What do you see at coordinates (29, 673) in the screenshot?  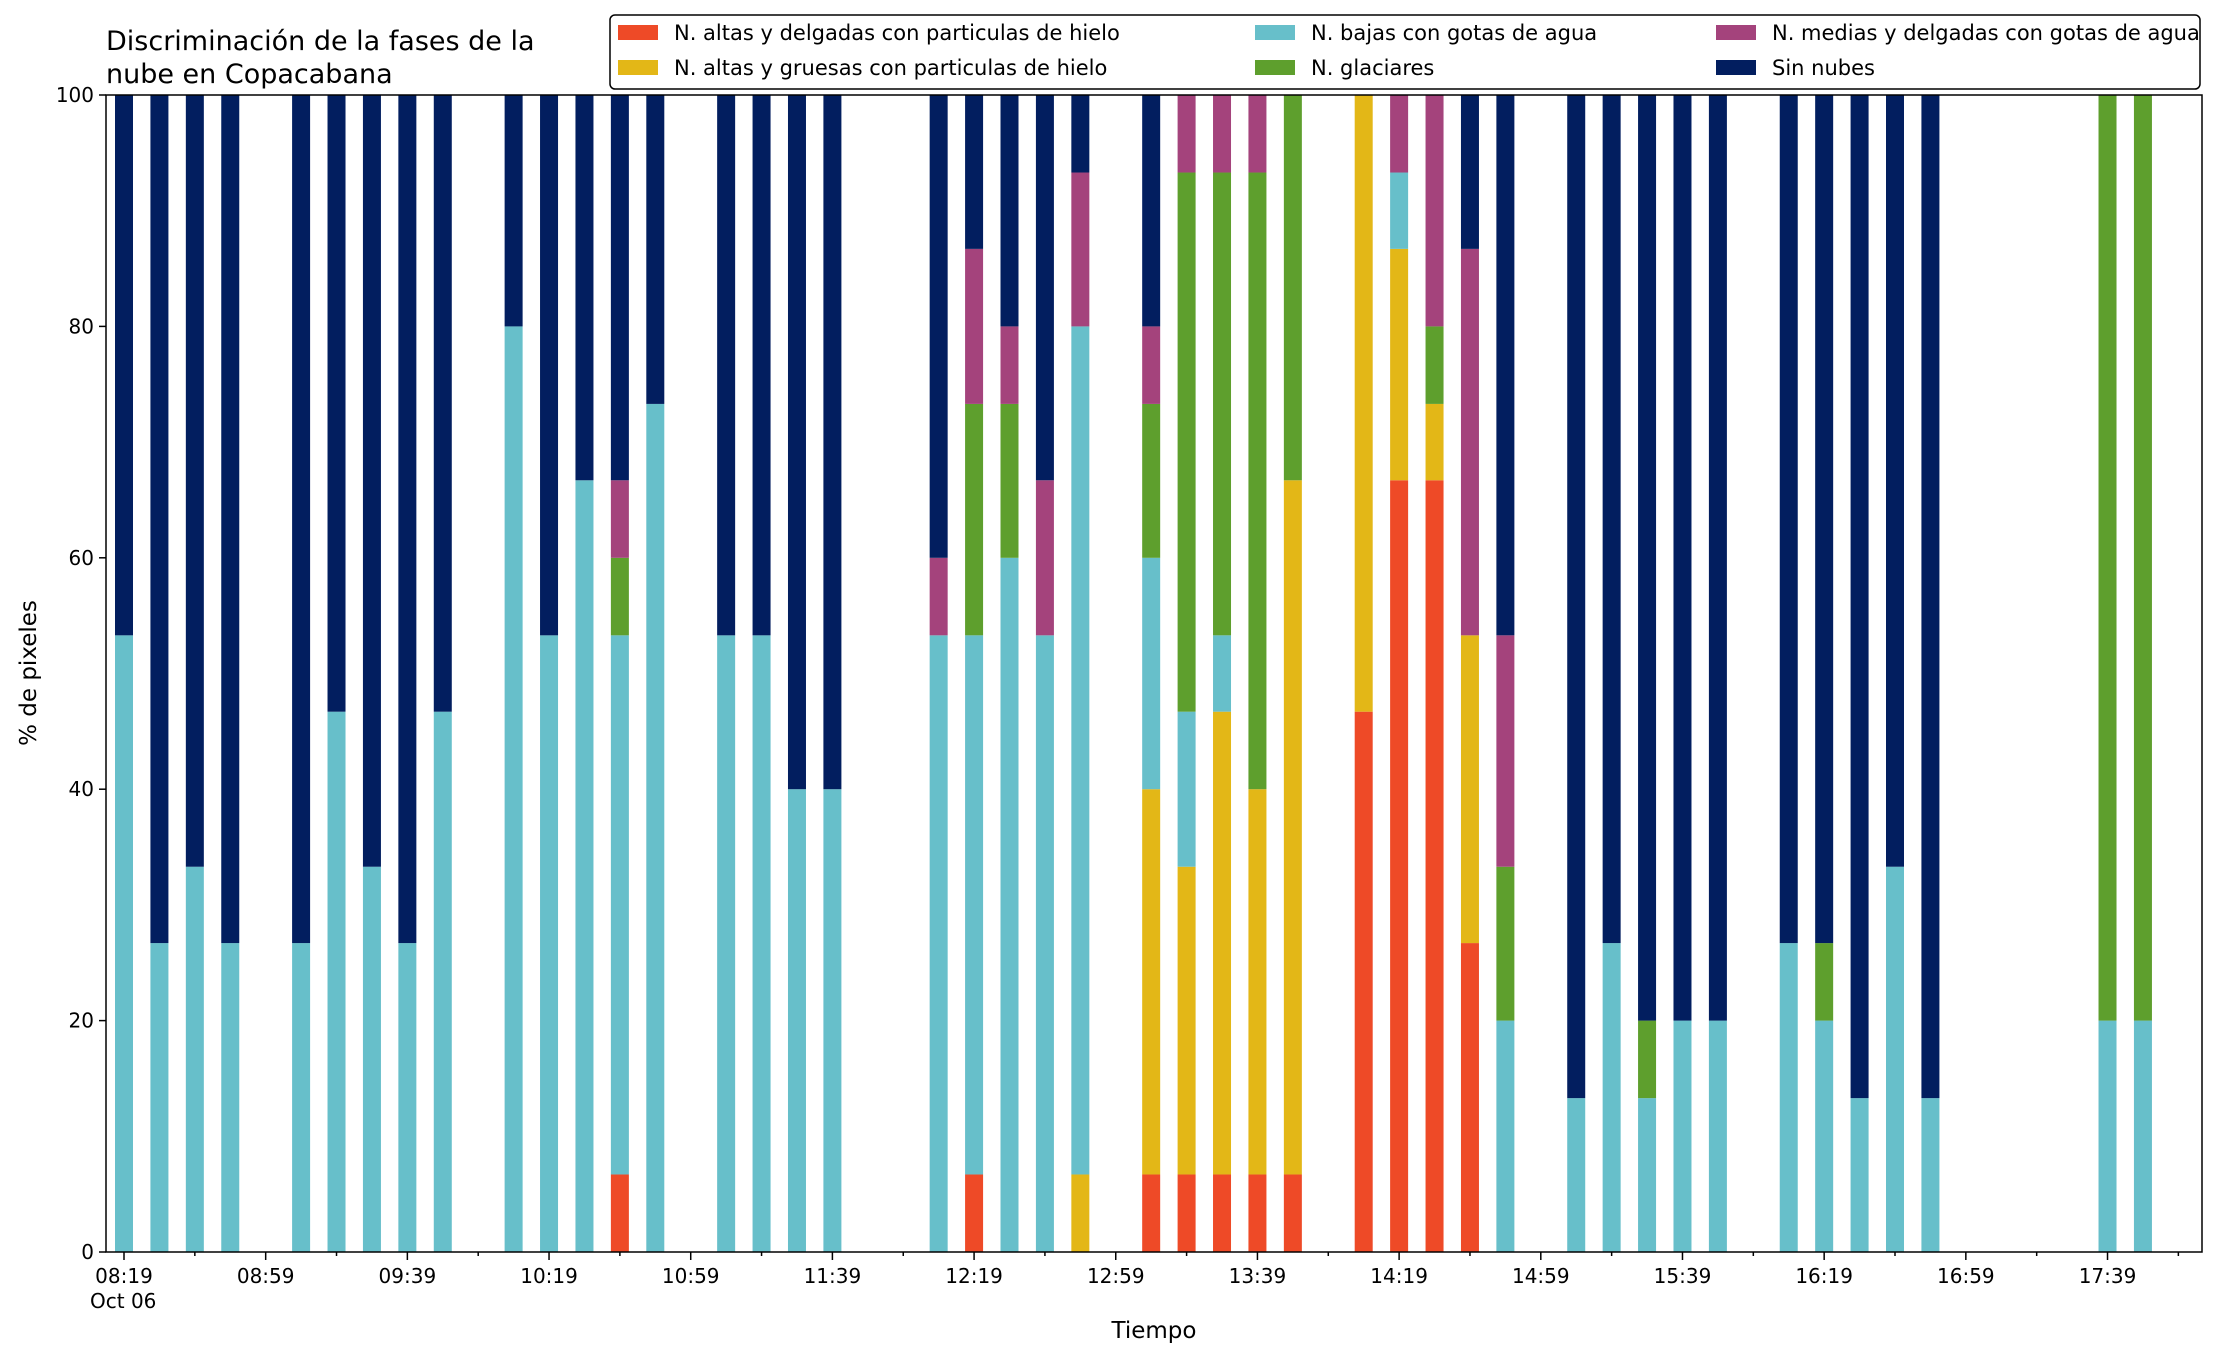 I see `y-axis-label: % de pixeles` at bounding box center [29, 673].